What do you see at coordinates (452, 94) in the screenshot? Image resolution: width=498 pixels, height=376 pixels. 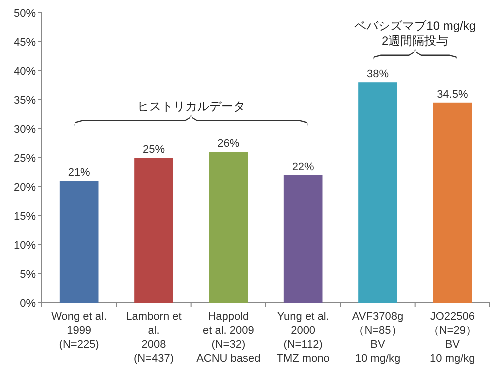 I see `data-label: 34.5%` at bounding box center [452, 94].